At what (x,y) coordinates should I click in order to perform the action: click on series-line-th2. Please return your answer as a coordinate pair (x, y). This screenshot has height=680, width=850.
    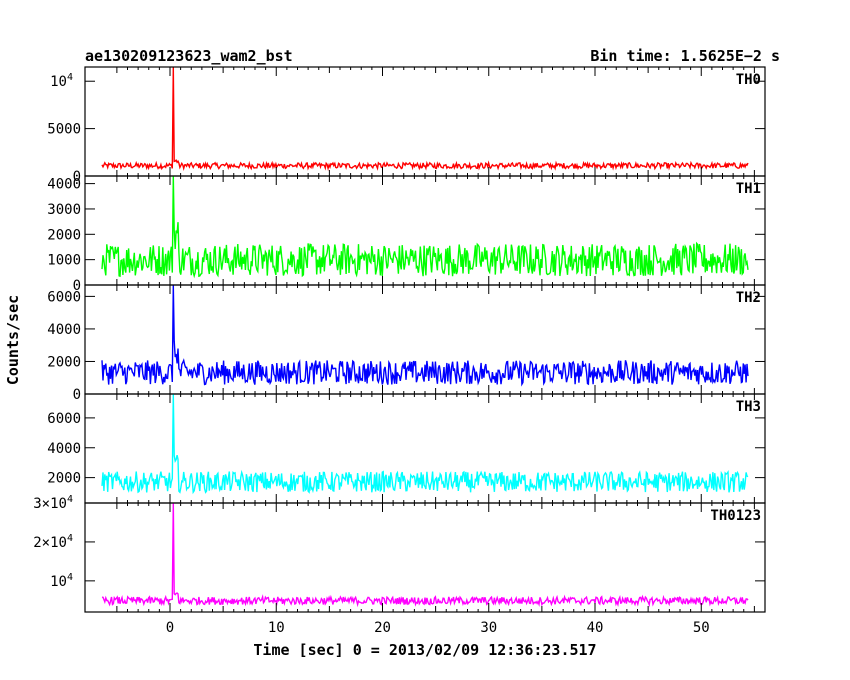
    Looking at the image, I should click on (425, 335).